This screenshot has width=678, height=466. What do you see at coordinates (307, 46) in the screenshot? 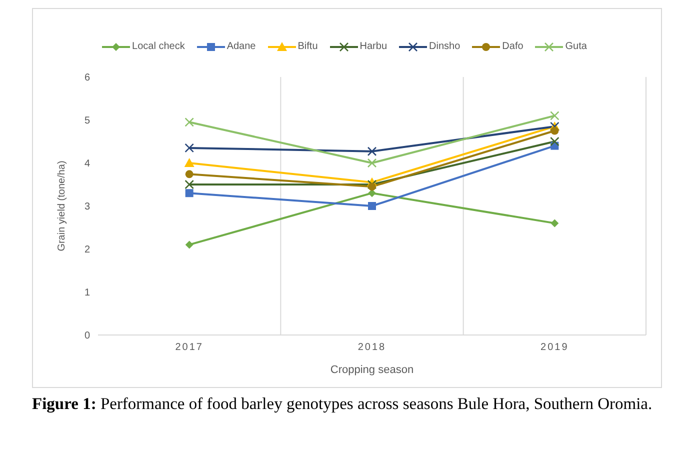
I see `legend-label: Biftu` at bounding box center [307, 46].